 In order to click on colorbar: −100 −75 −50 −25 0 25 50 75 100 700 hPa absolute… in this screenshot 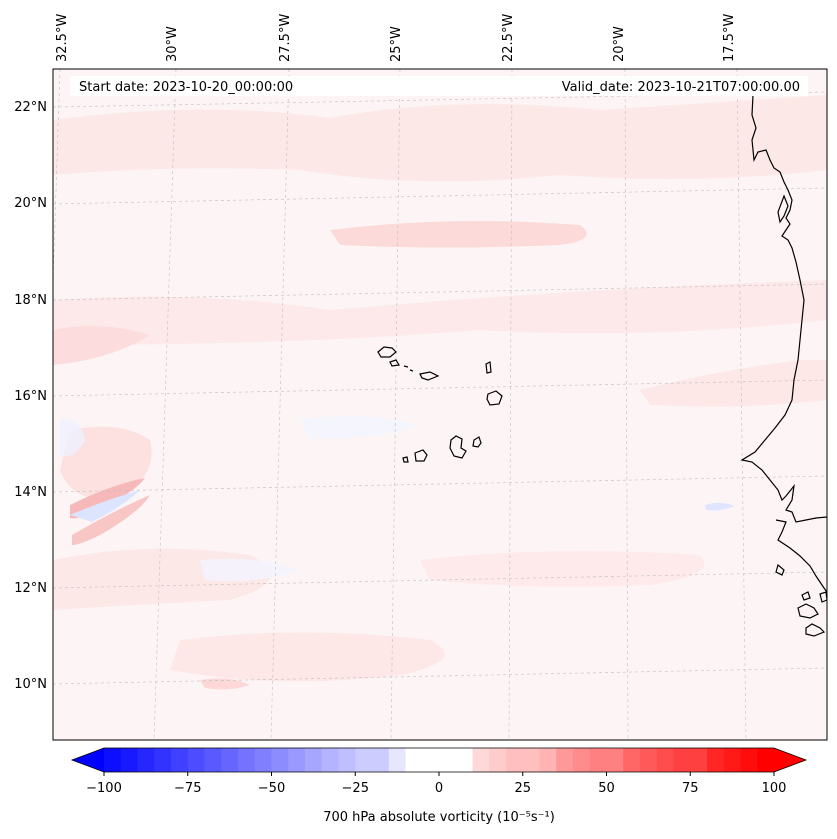, I will do `click(439, 786)`.